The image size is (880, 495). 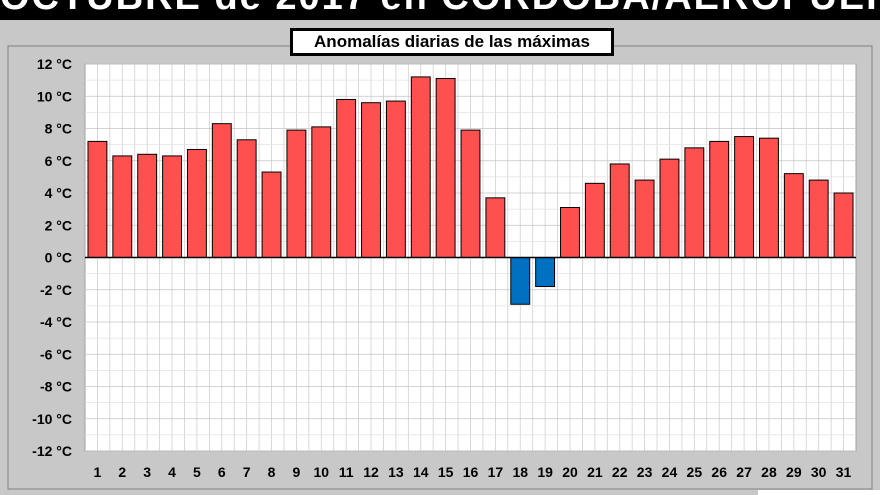 What do you see at coordinates (52, 451) in the screenshot?
I see `y-tick-label: -12 °C` at bounding box center [52, 451].